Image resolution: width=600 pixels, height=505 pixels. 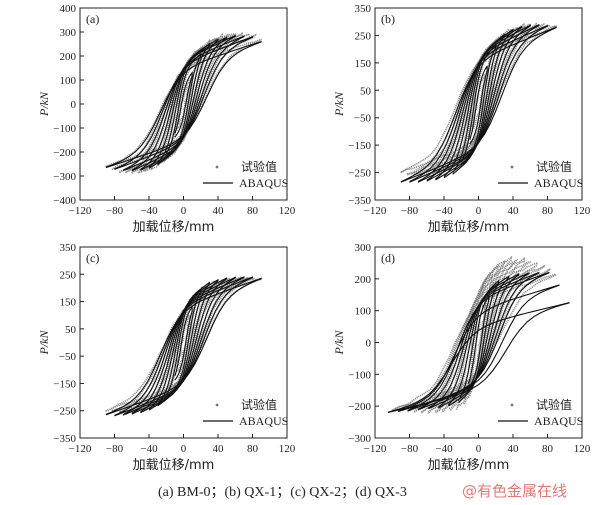 What do you see at coordinates (71, 330) in the screenshot?
I see `y-tick-label: 50` at bounding box center [71, 330].